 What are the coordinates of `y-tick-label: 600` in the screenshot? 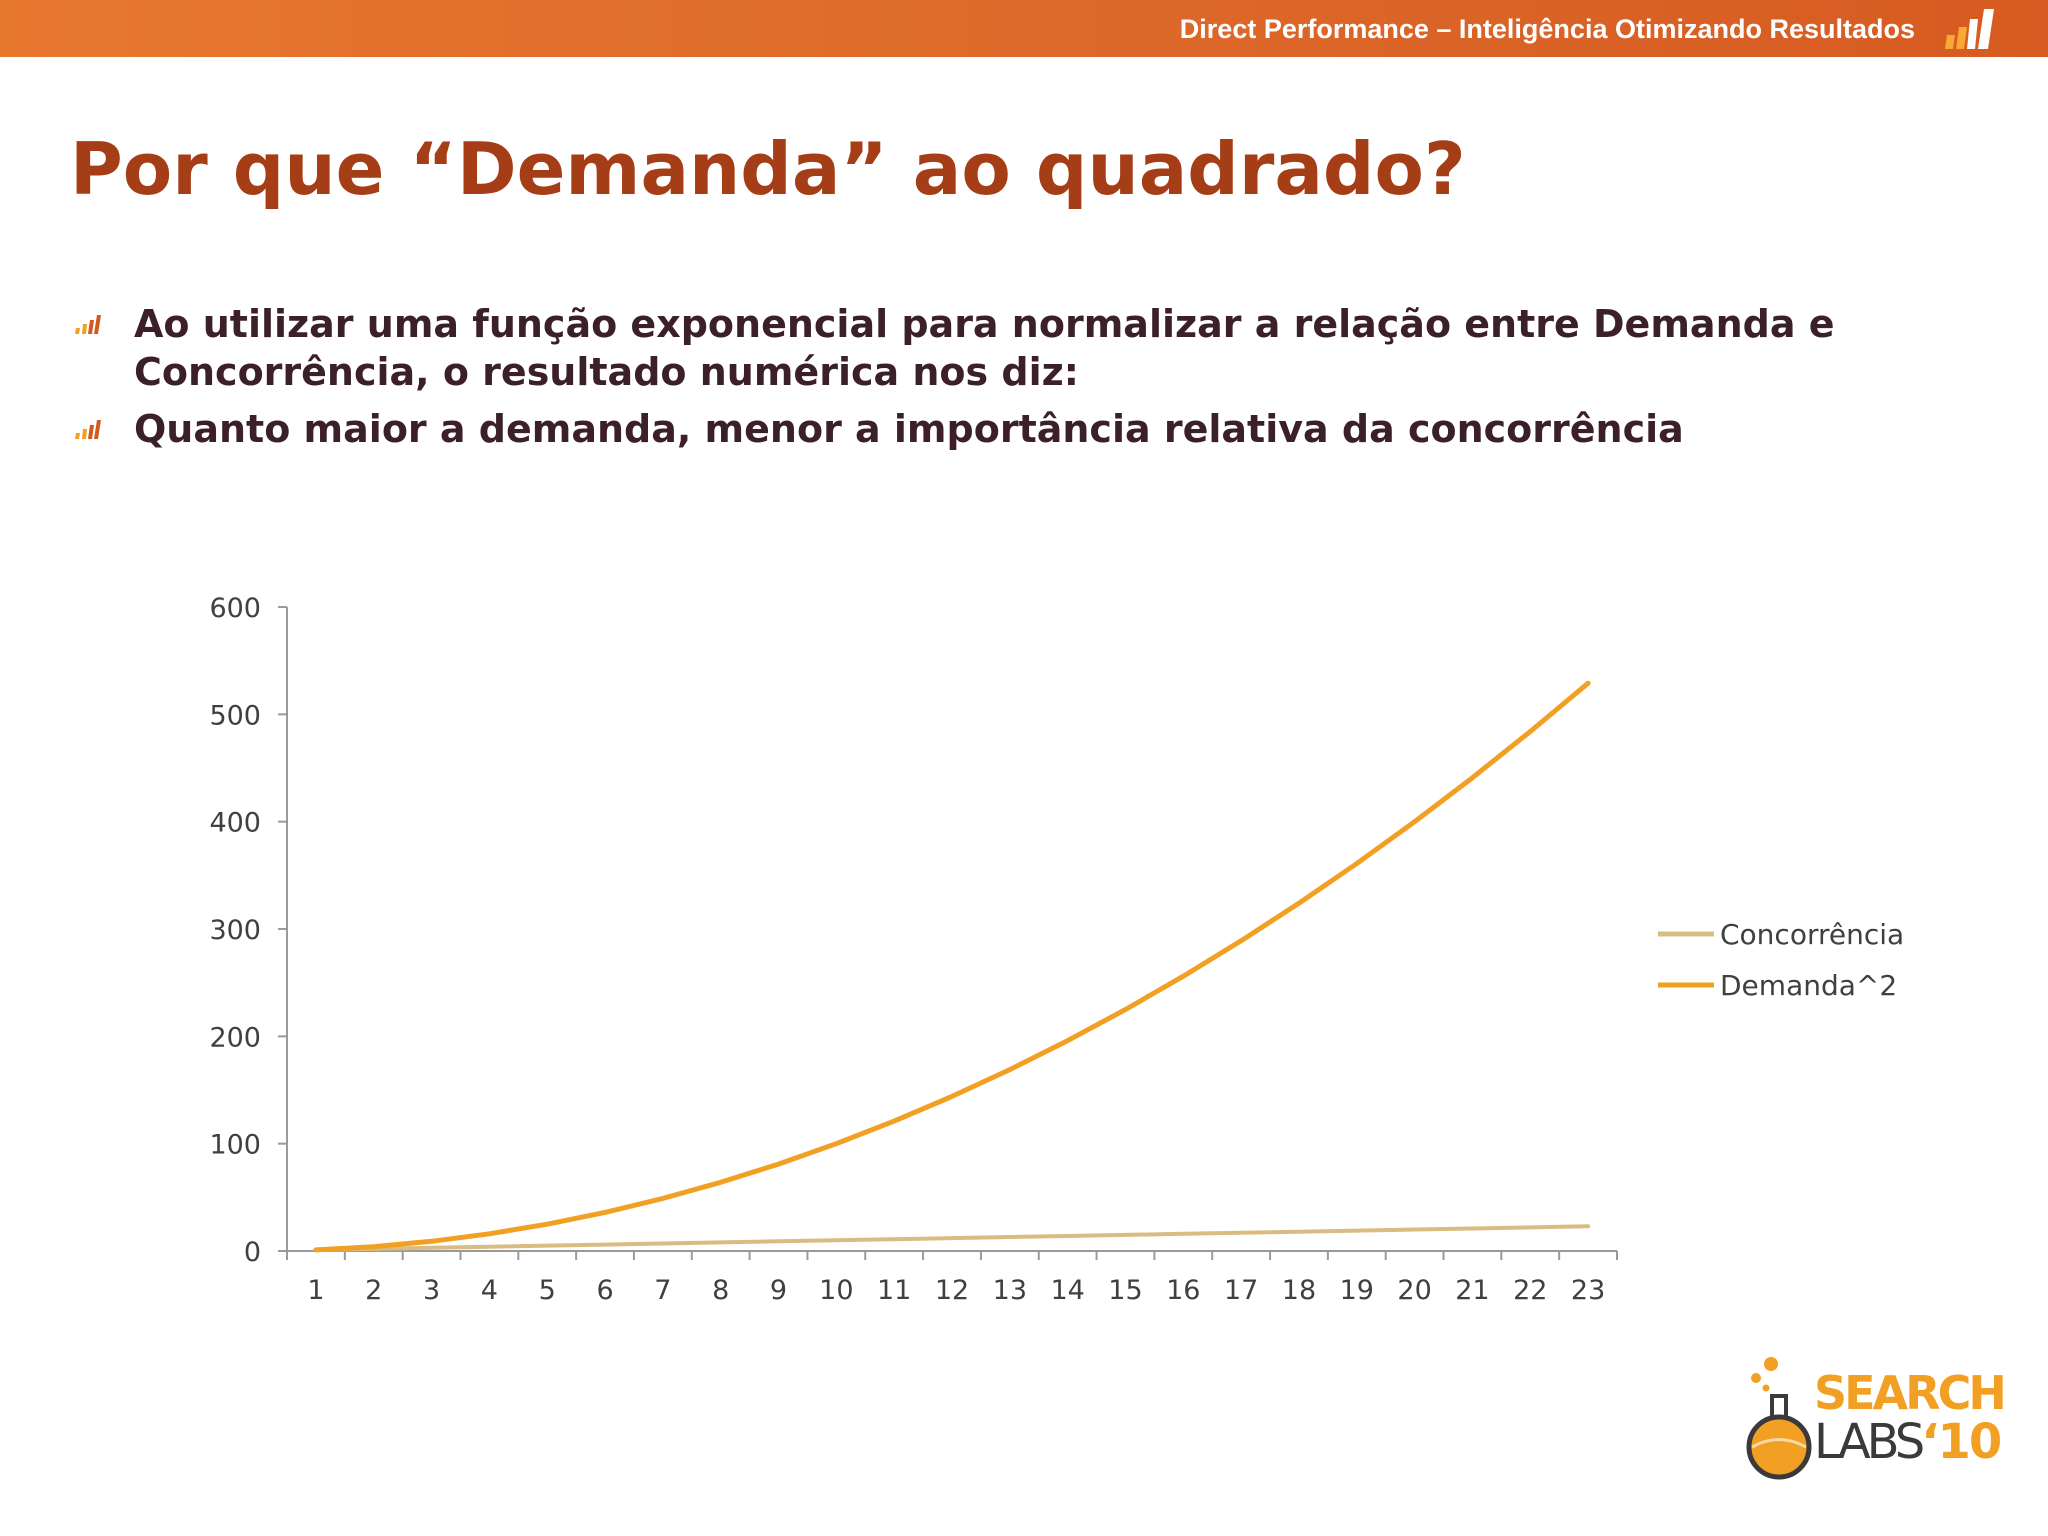 It's located at (235, 608).